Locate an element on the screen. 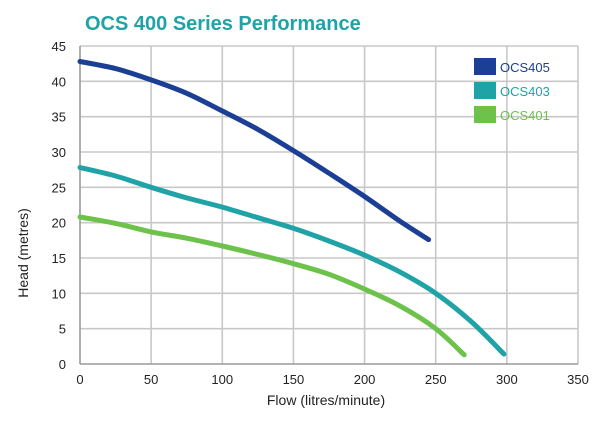 The width and height of the screenshot is (615, 433). y-tick-label: 35 is located at coordinates (59, 117).